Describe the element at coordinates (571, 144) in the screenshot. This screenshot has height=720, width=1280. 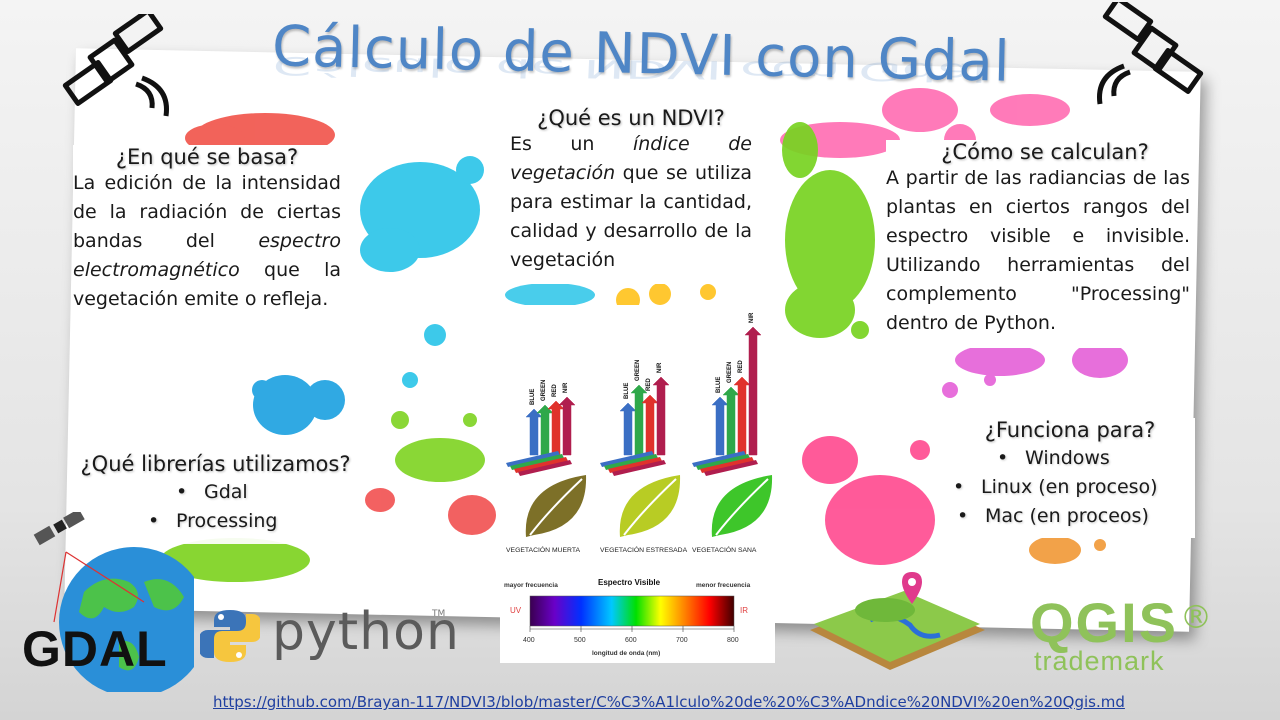
I see `what-text-part: Es un` at that location.